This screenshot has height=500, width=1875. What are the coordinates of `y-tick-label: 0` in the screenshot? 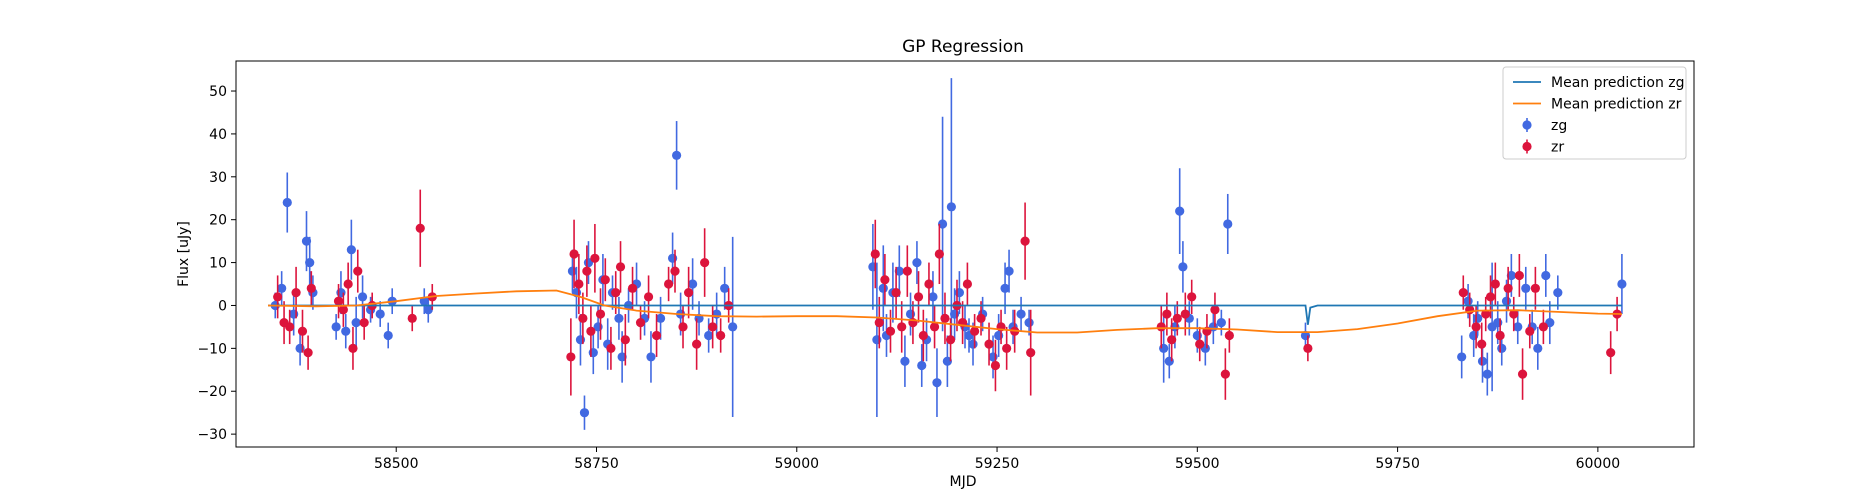 It's located at (222, 306).